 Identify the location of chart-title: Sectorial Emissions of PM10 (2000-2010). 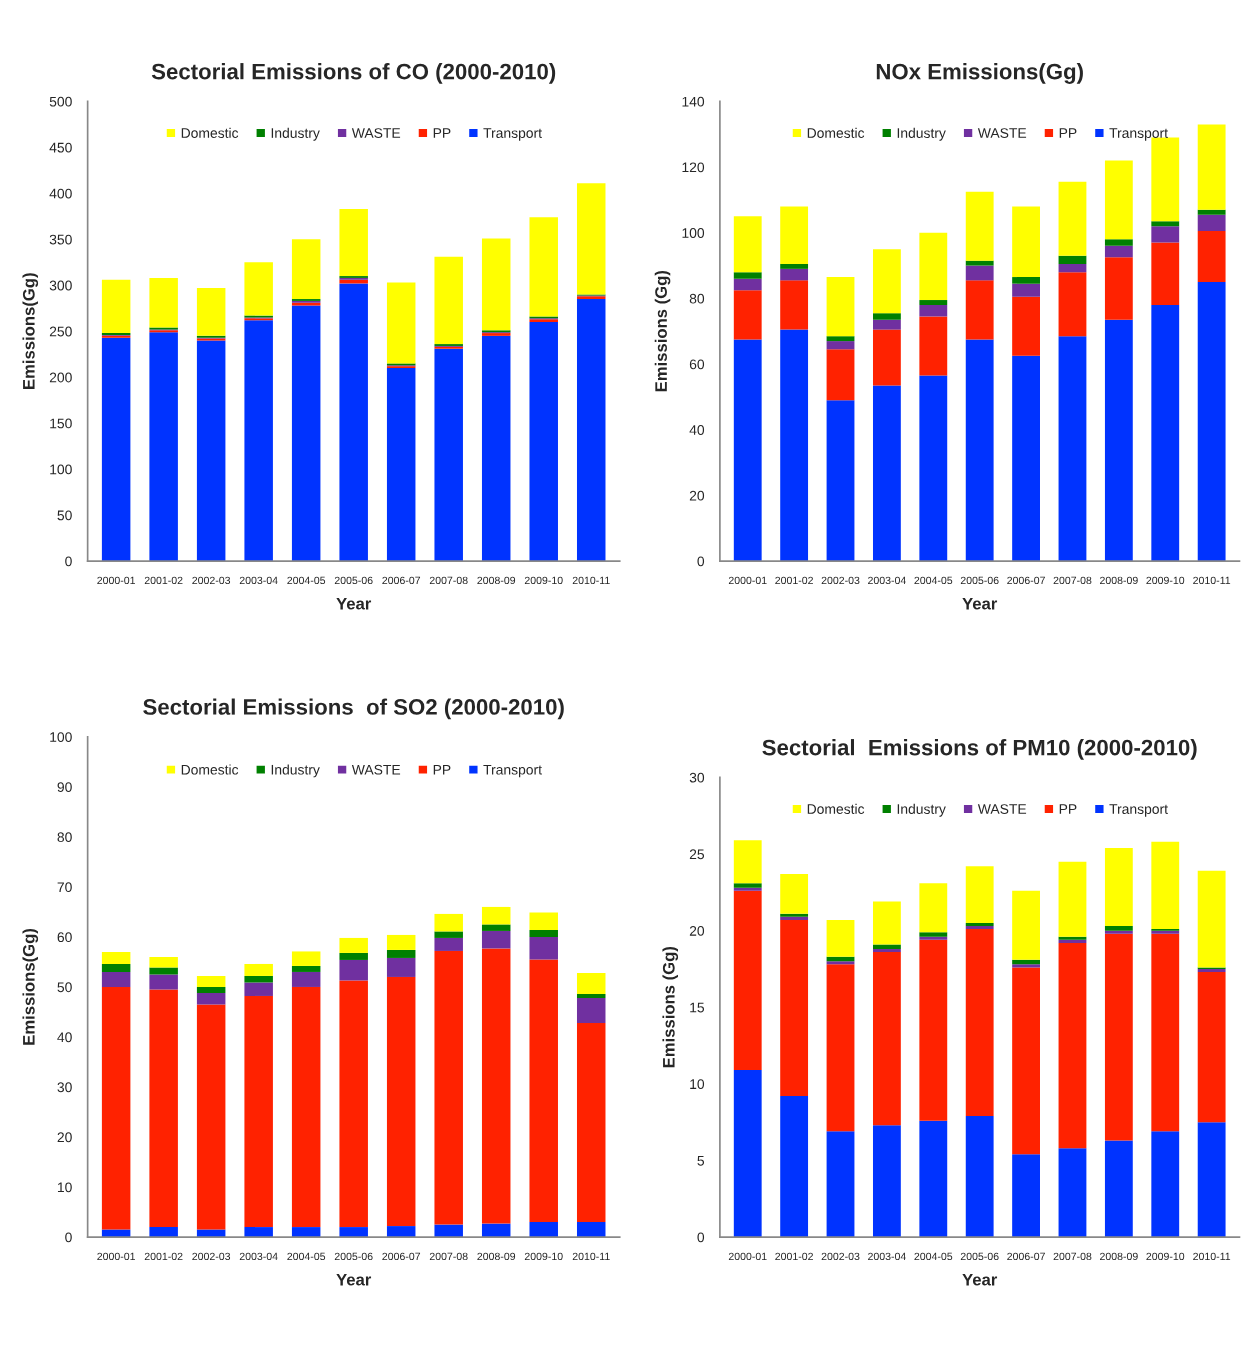
(979, 749).